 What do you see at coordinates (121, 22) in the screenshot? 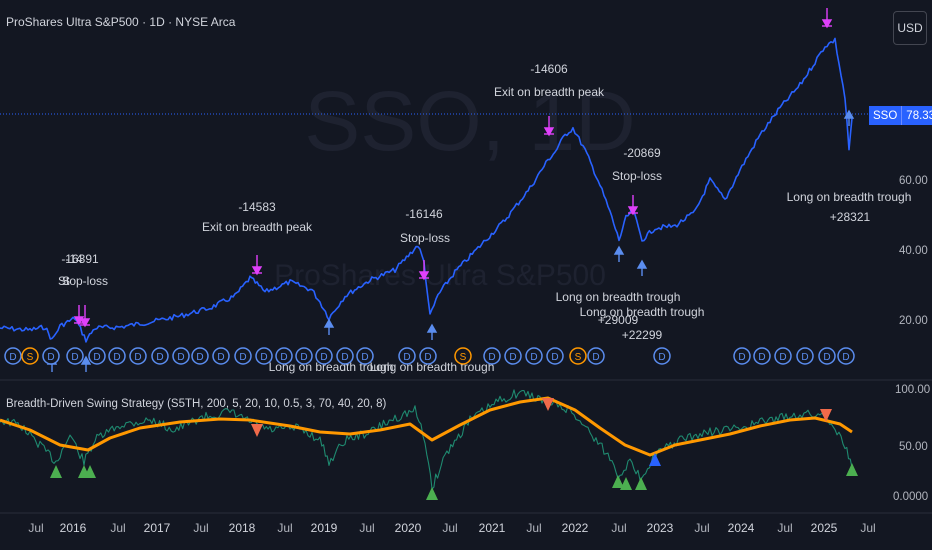
I see `symbol-title: ProShares Ultra S&P500 · 1D · NYSE Arca` at bounding box center [121, 22].